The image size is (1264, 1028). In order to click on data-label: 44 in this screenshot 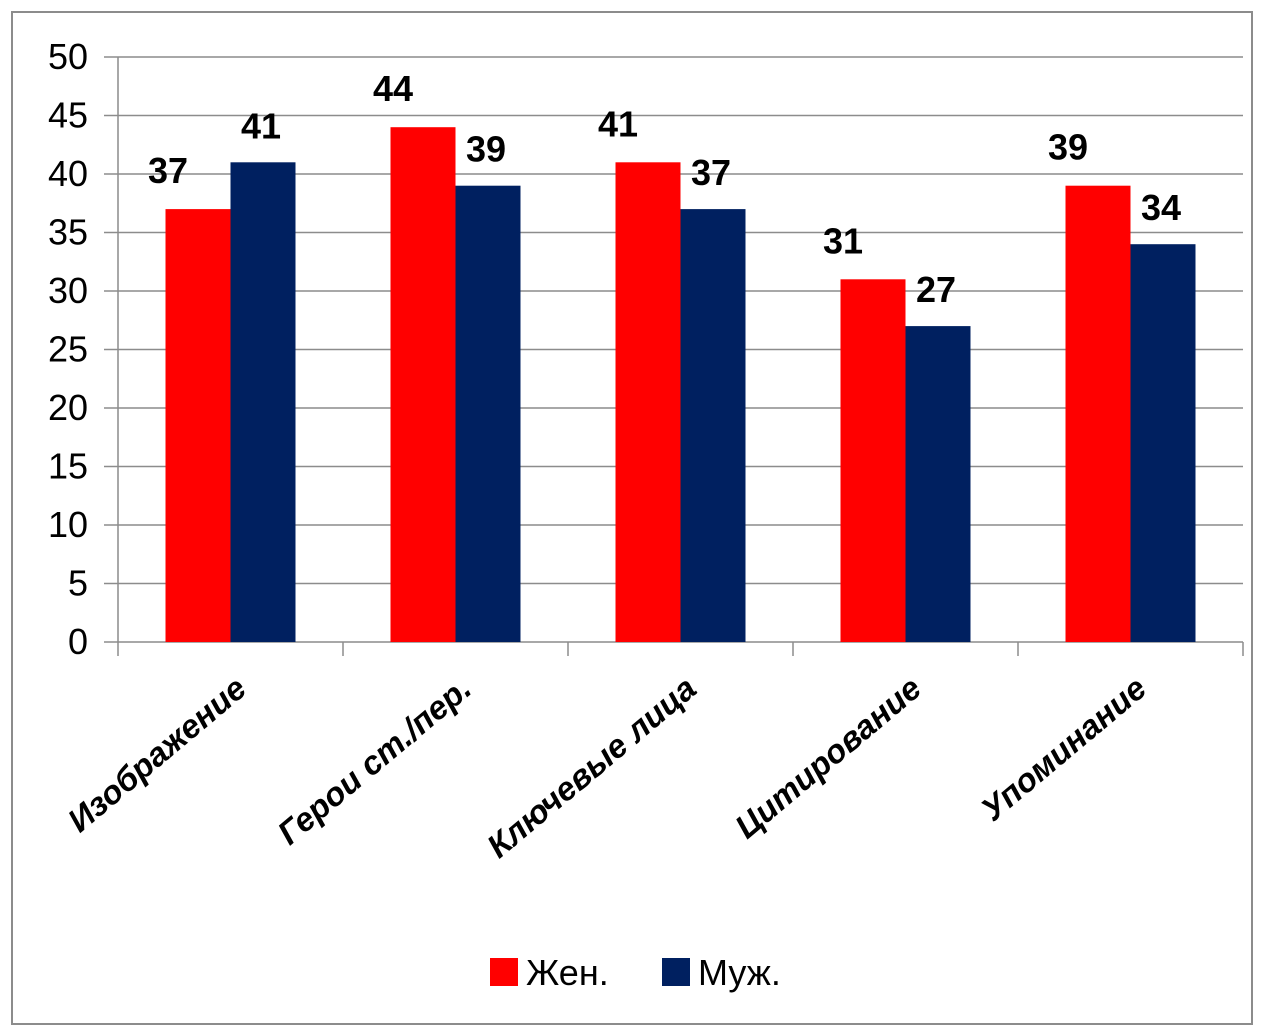, I will do `click(393, 88)`.